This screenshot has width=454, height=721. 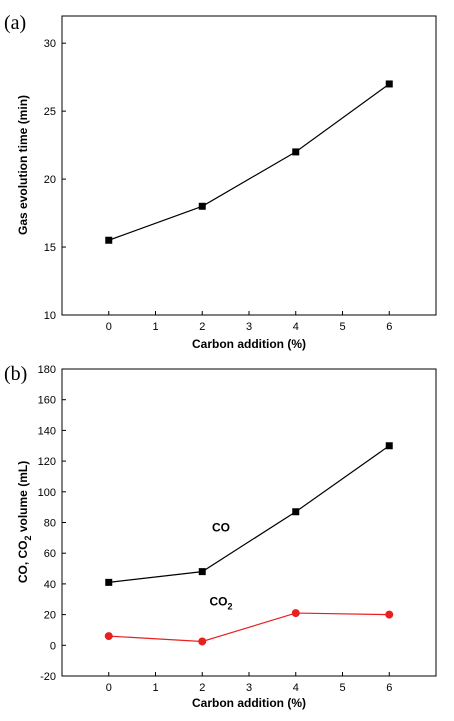 I want to click on panel-b-y-tick-label: 180, so click(x=47, y=370).